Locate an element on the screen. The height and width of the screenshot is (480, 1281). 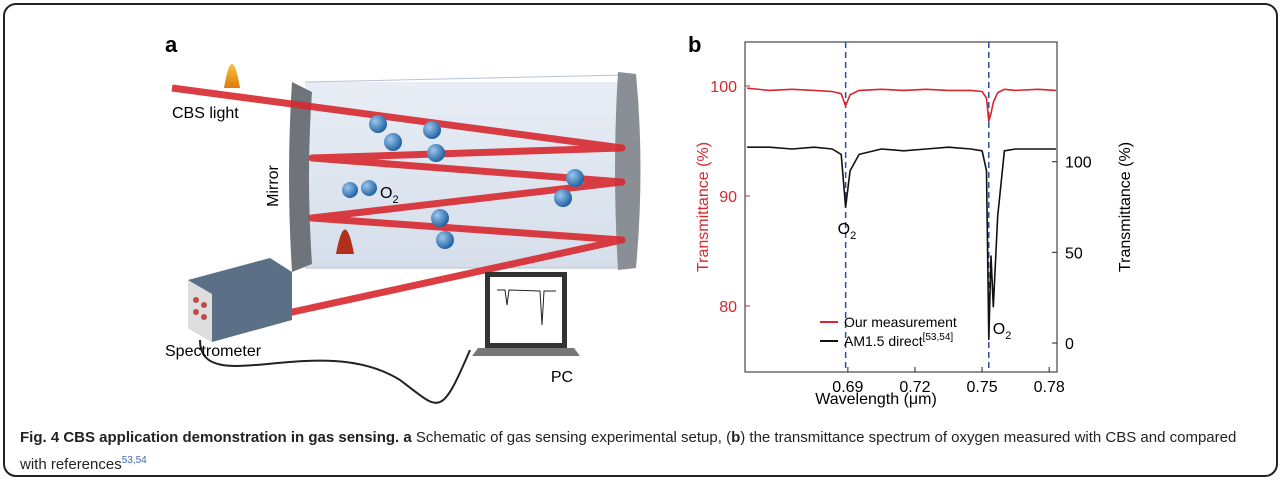
o2-label: O2 is located at coordinates (389, 195).